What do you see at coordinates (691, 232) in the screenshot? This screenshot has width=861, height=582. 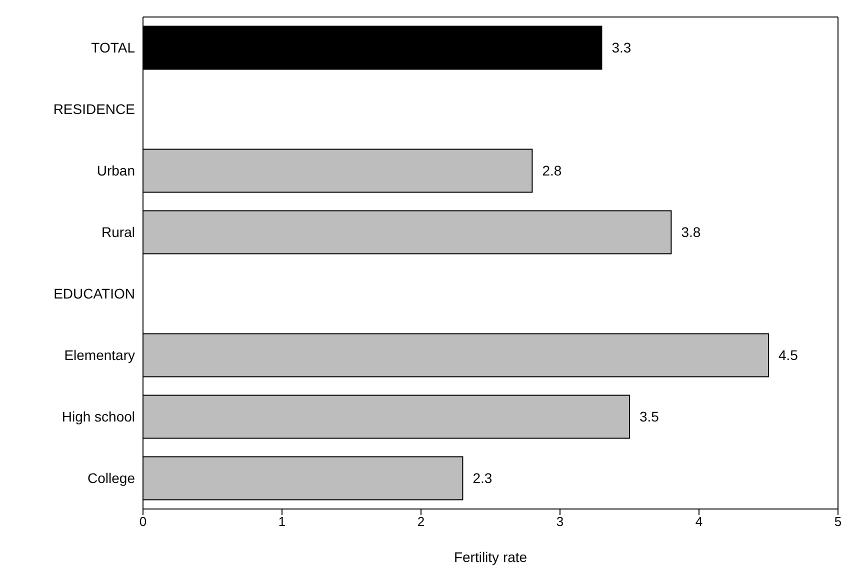 I see `data-label: 3.8` at bounding box center [691, 232].